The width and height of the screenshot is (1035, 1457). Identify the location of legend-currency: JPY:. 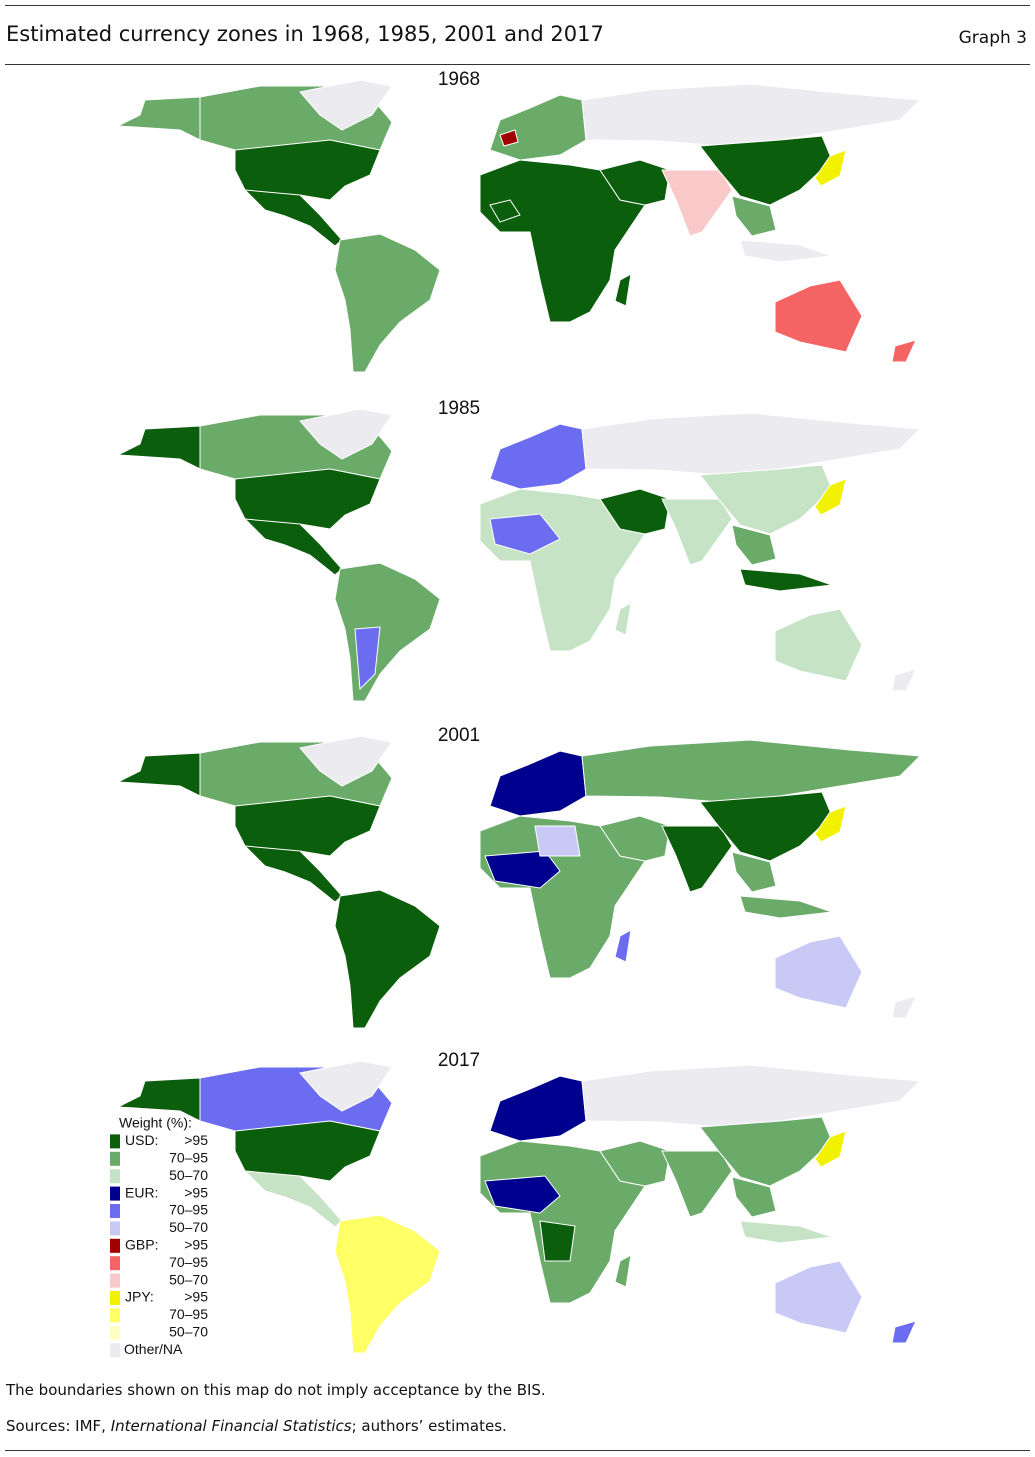
(139, 1297).